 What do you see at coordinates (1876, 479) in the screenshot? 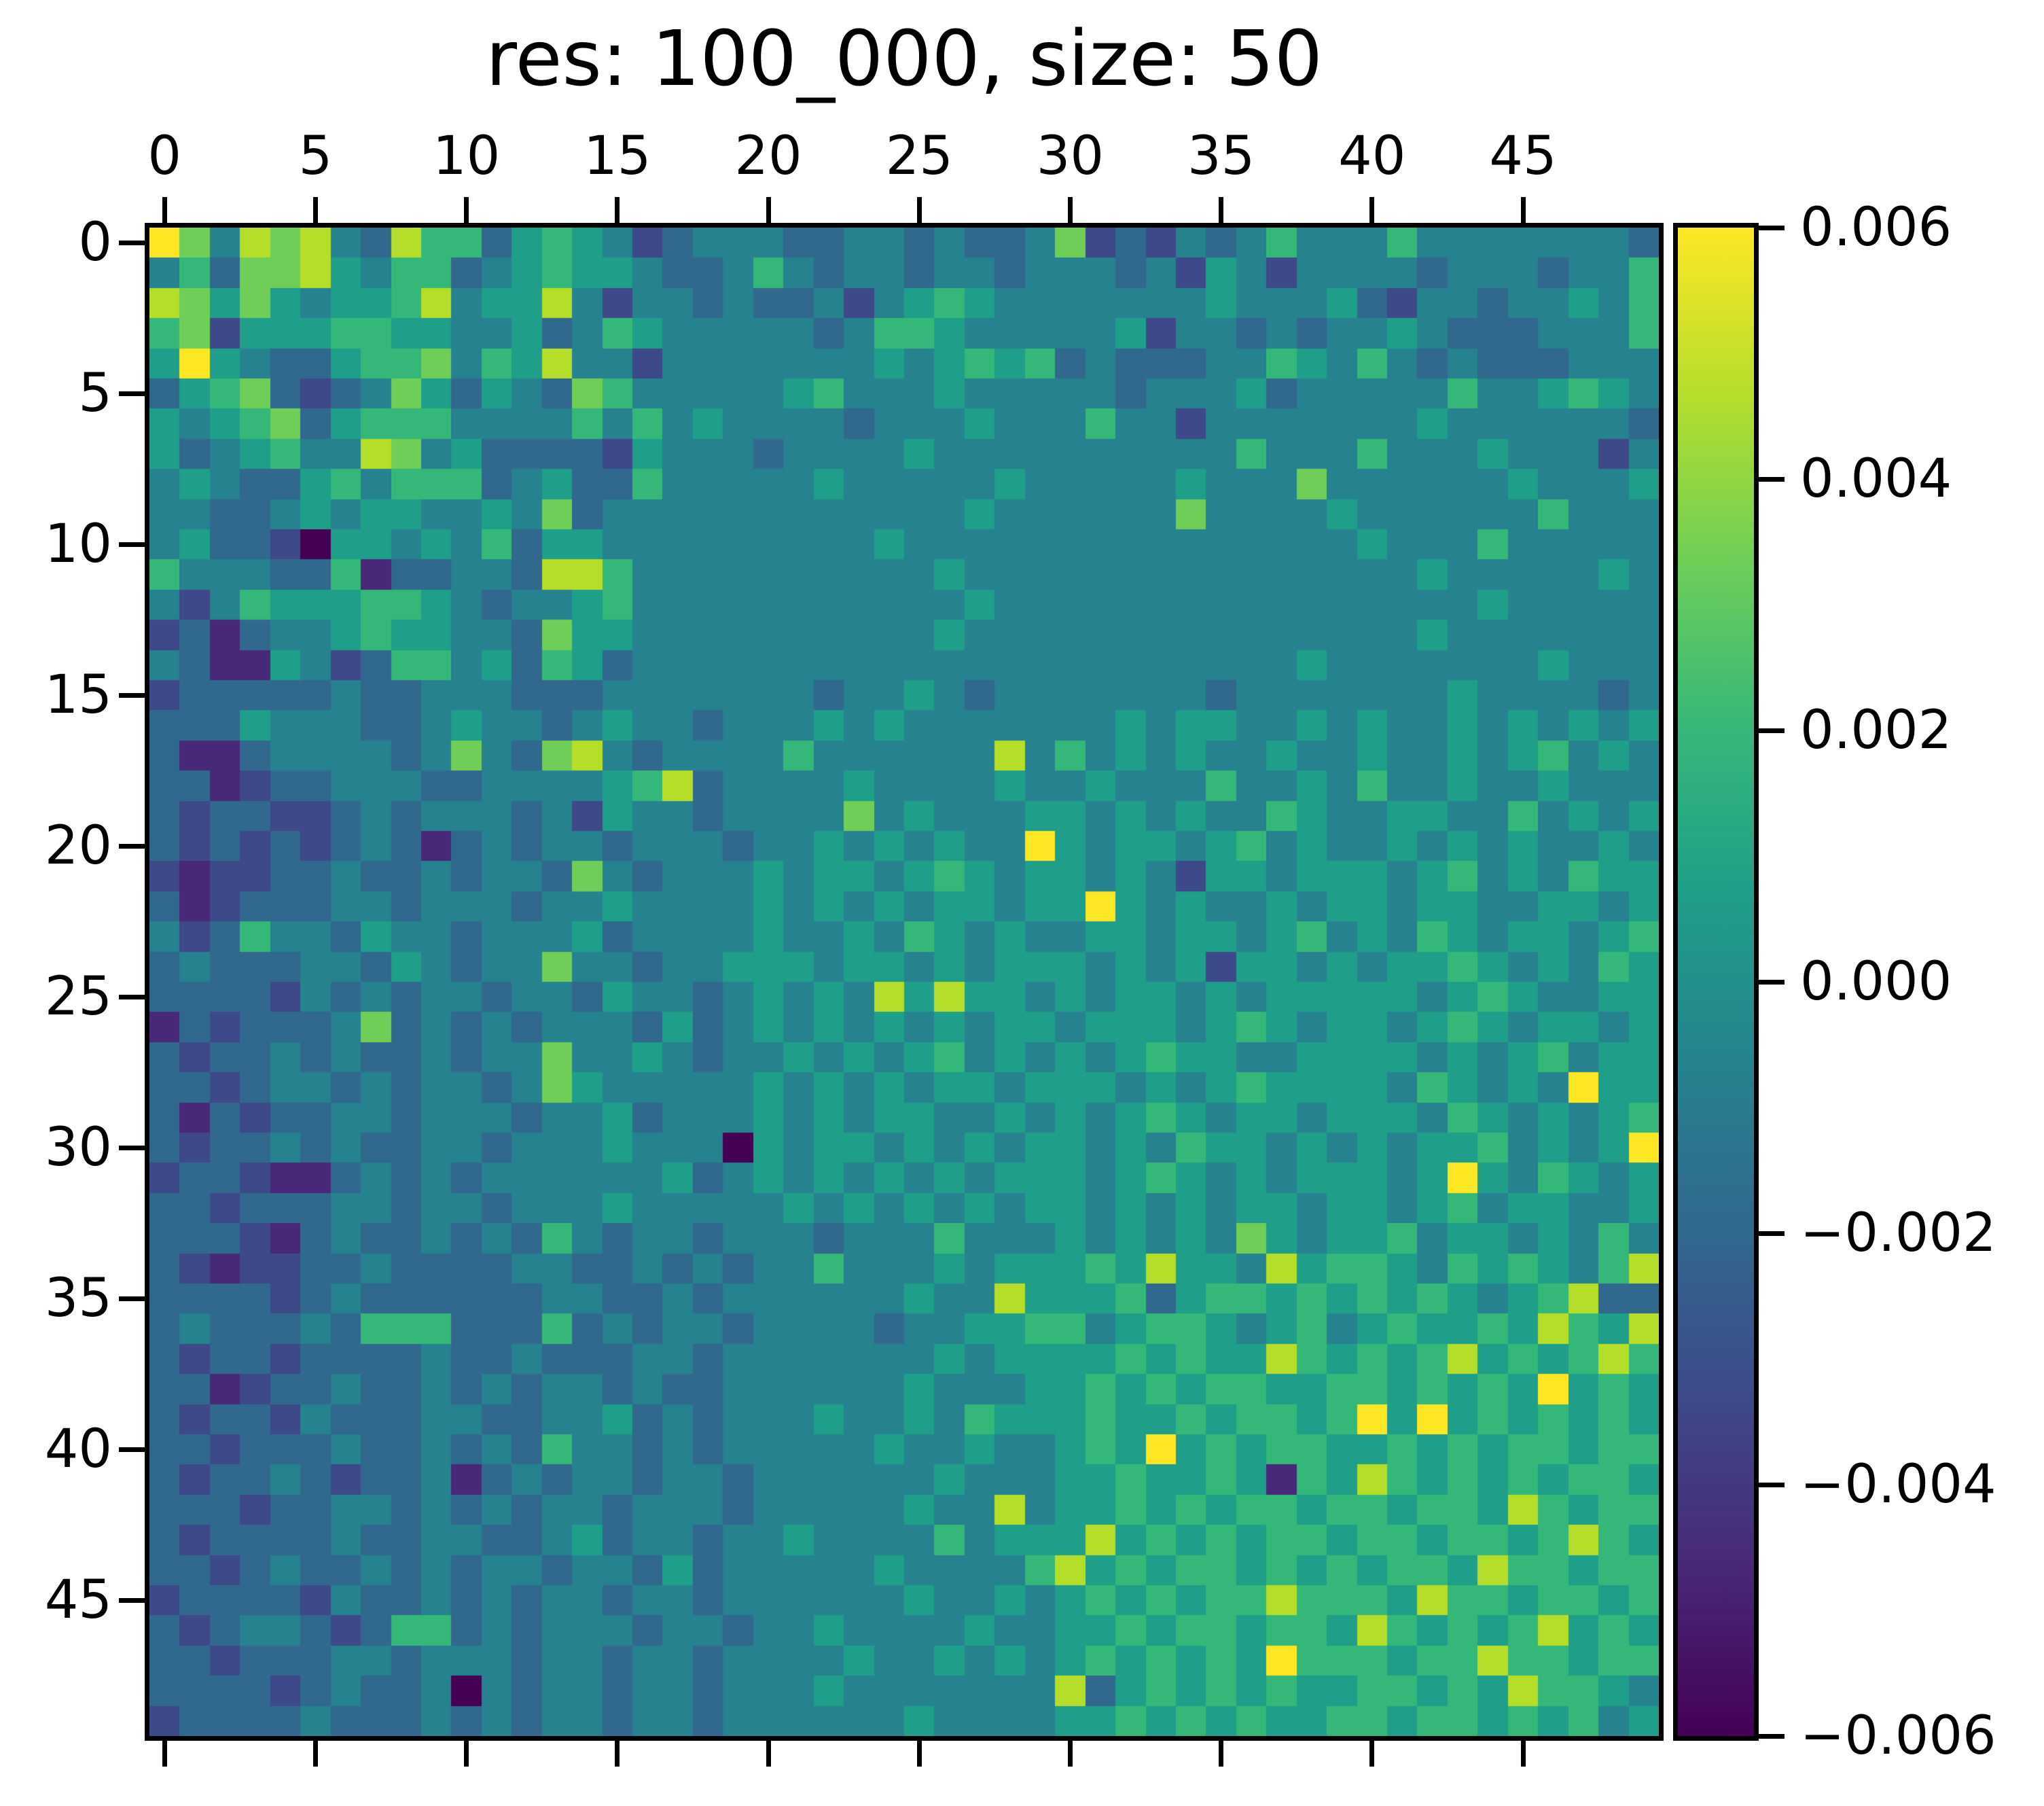
I see `colorbar-tick-label: 0.004` at bounding box center [1876, 479].